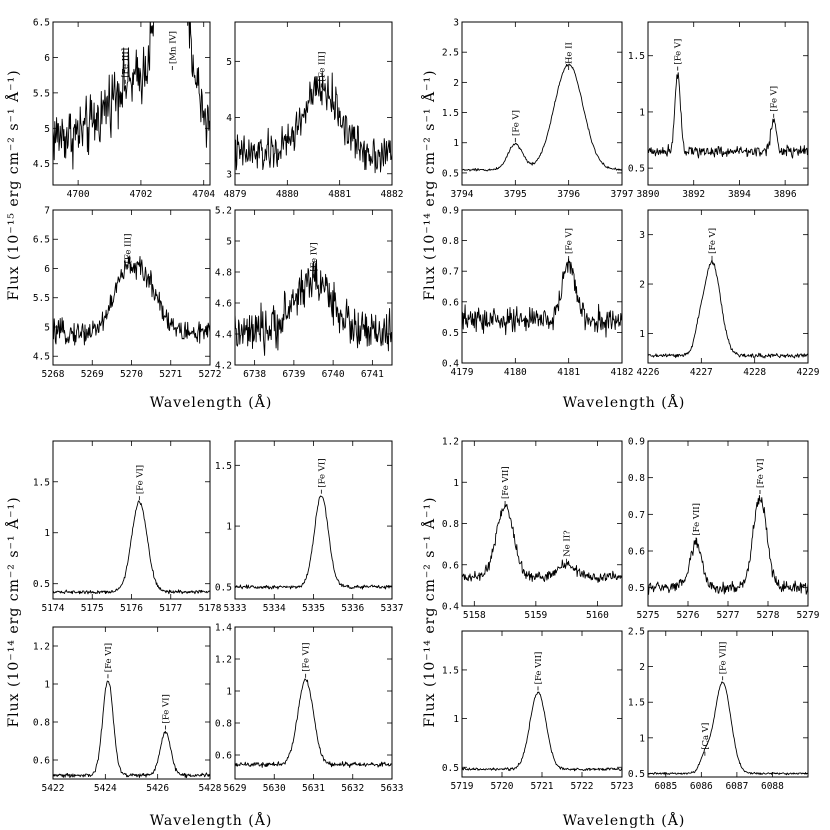  I want to click on x-tick-label: 5277, so click(728, 615).